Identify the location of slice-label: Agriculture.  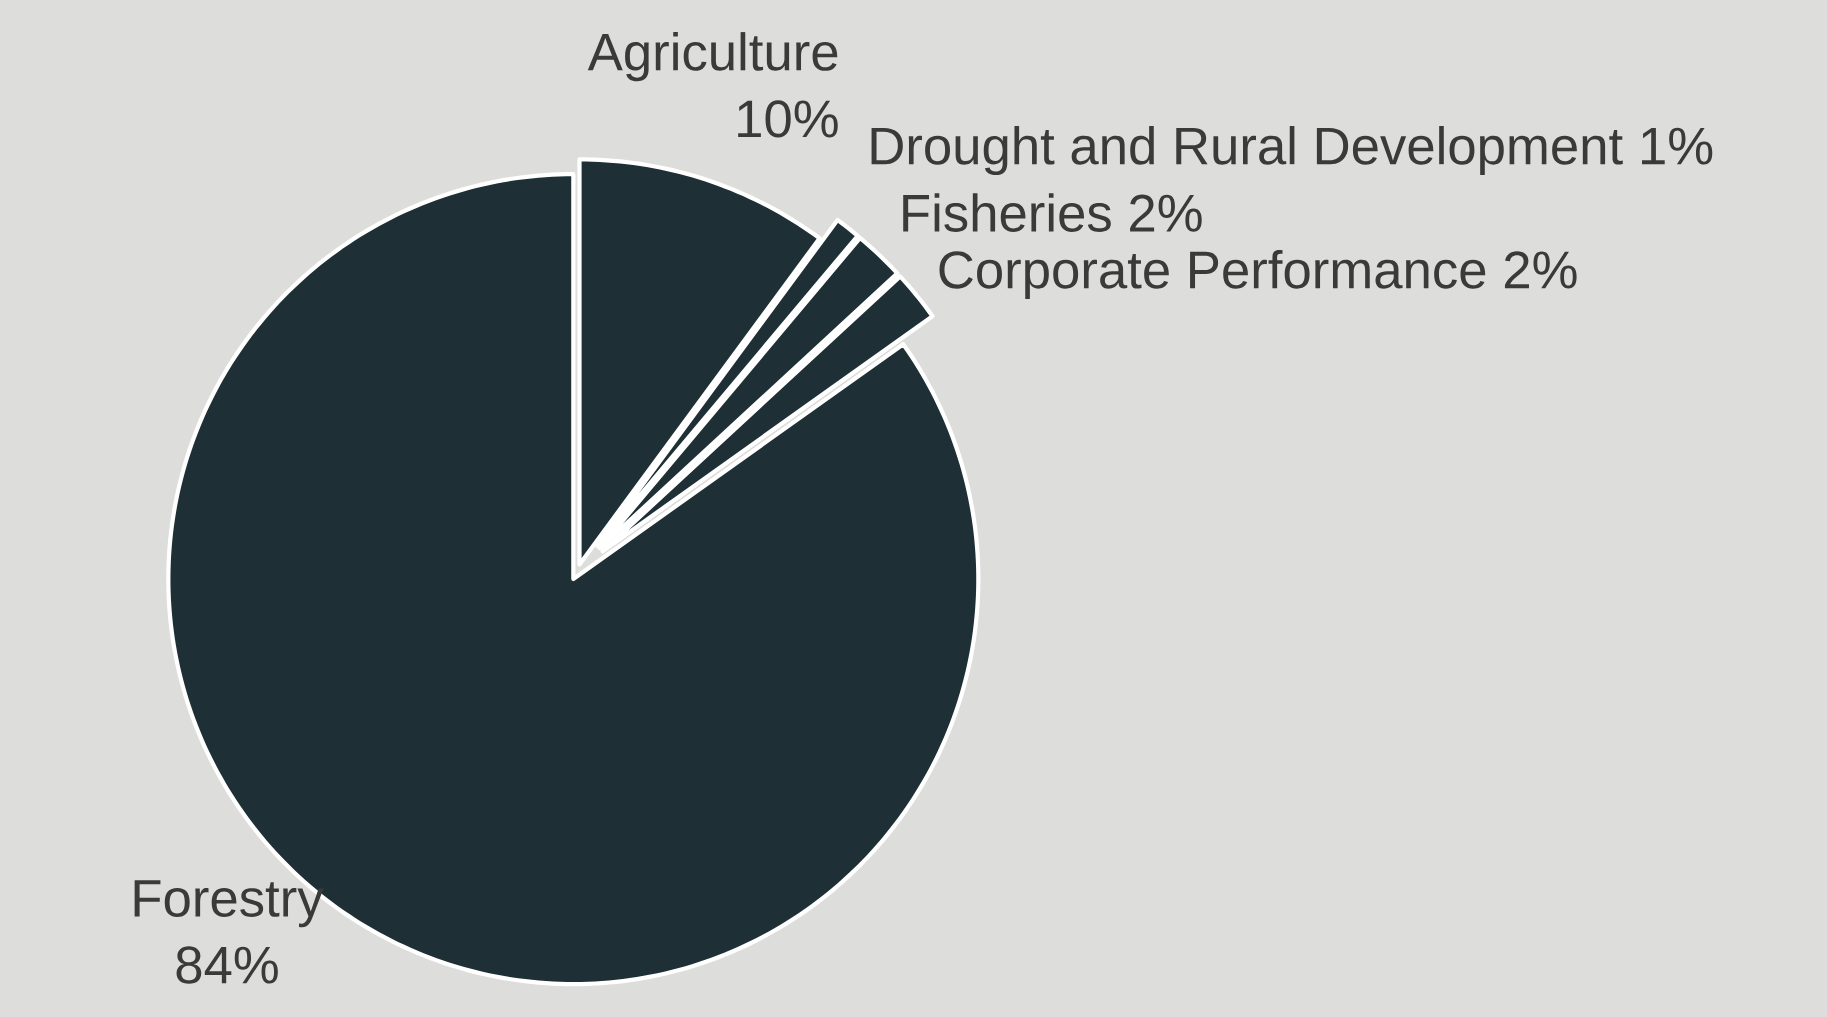
(712, 57).